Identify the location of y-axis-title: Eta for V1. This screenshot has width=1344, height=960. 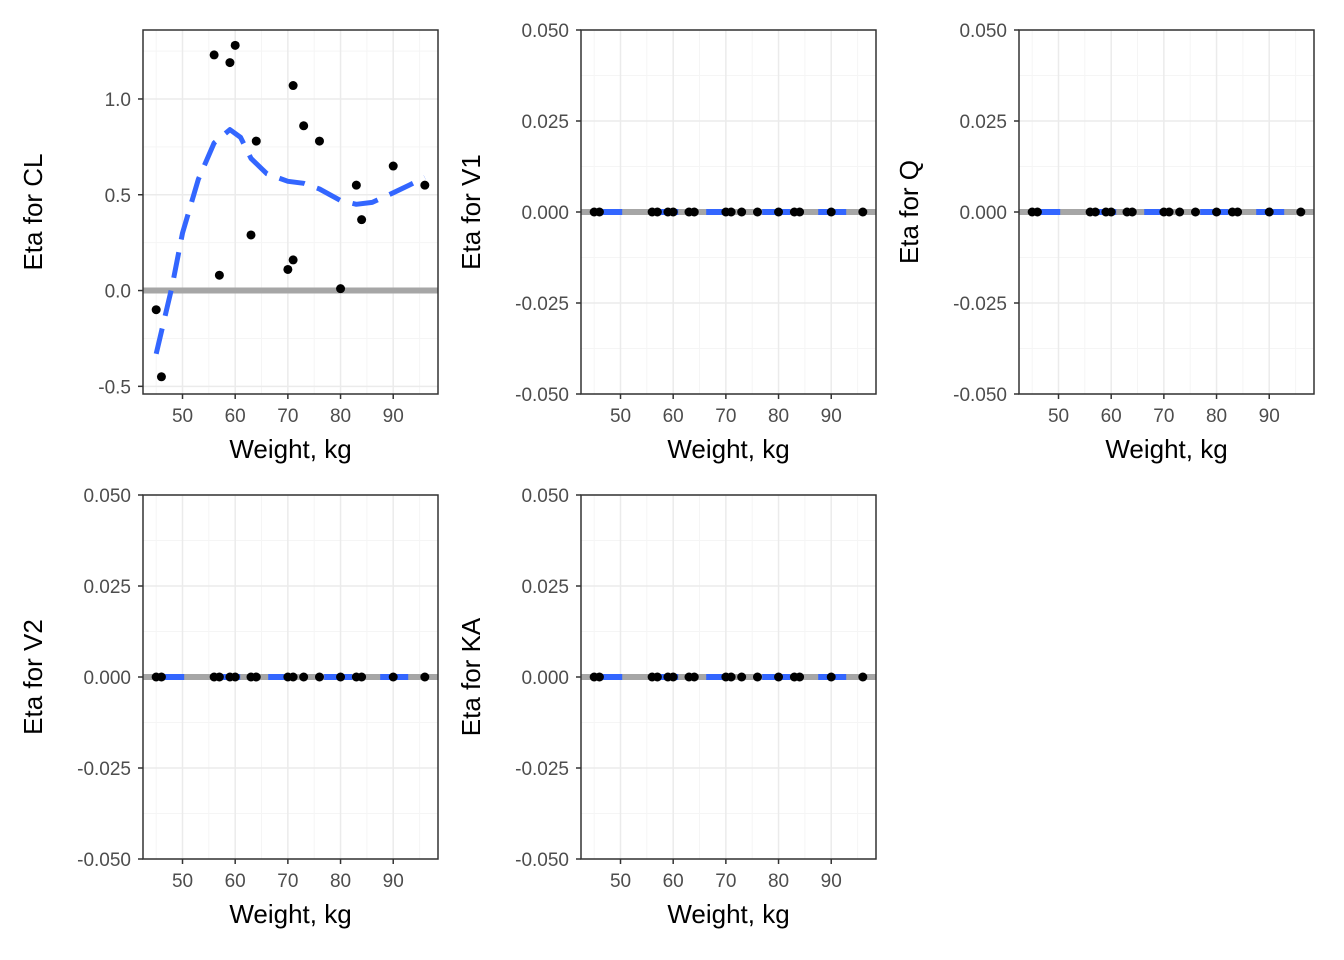
(471, 212).